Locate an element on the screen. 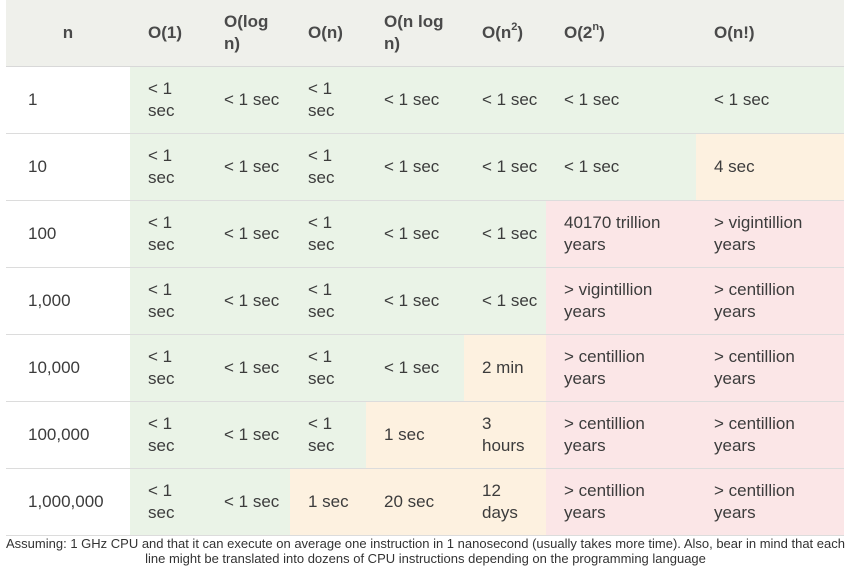  row-n-value: 1,000,000 is located at coordinates (68, 502).